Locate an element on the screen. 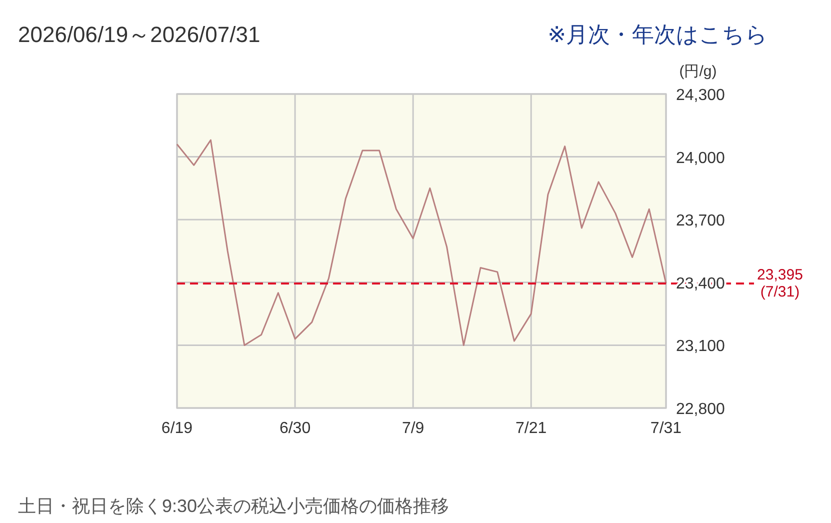 This screenshot has width=831, height=523. y-tick-label: 23,700 is located at coordinates (701, 221).